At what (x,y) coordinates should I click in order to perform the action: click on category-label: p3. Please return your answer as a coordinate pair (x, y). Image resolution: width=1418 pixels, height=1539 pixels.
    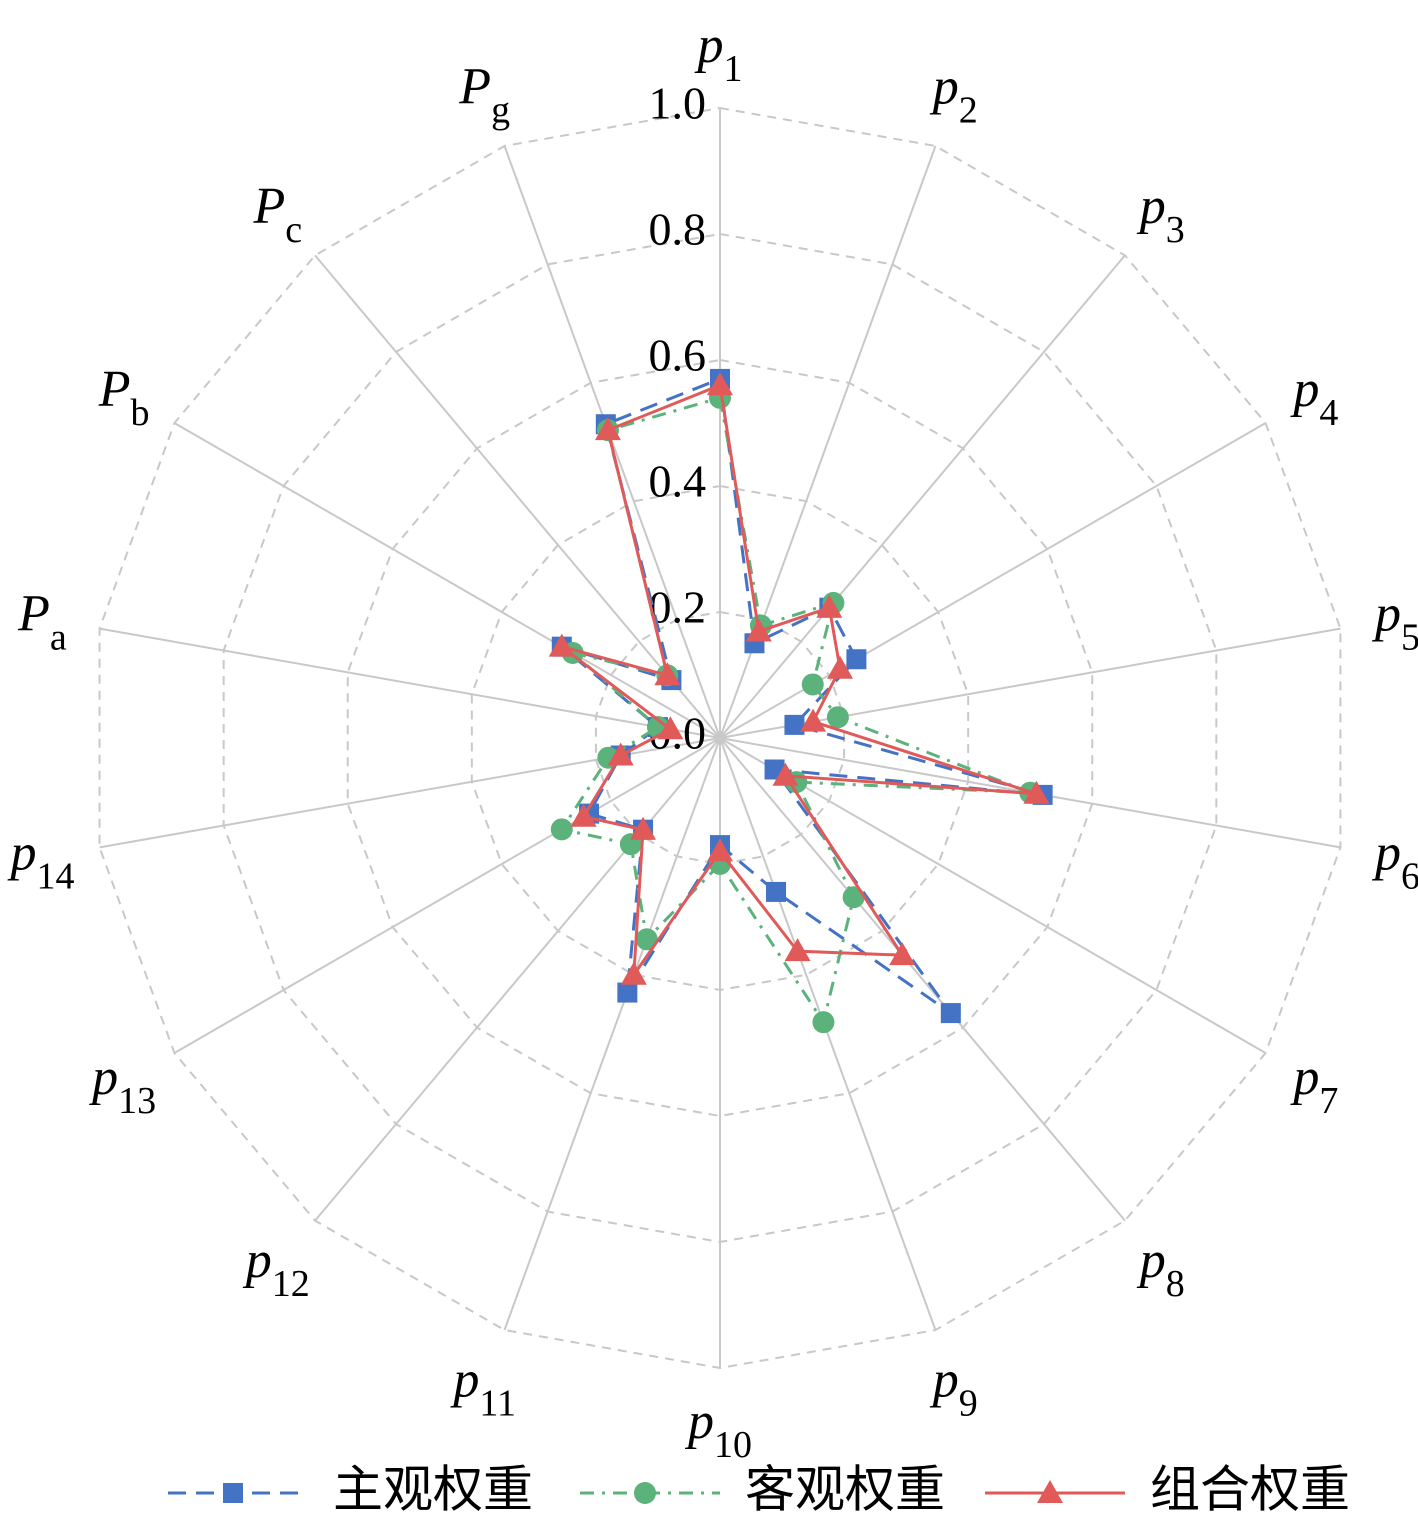
    Looking at the image, I should click on (1160, 214).